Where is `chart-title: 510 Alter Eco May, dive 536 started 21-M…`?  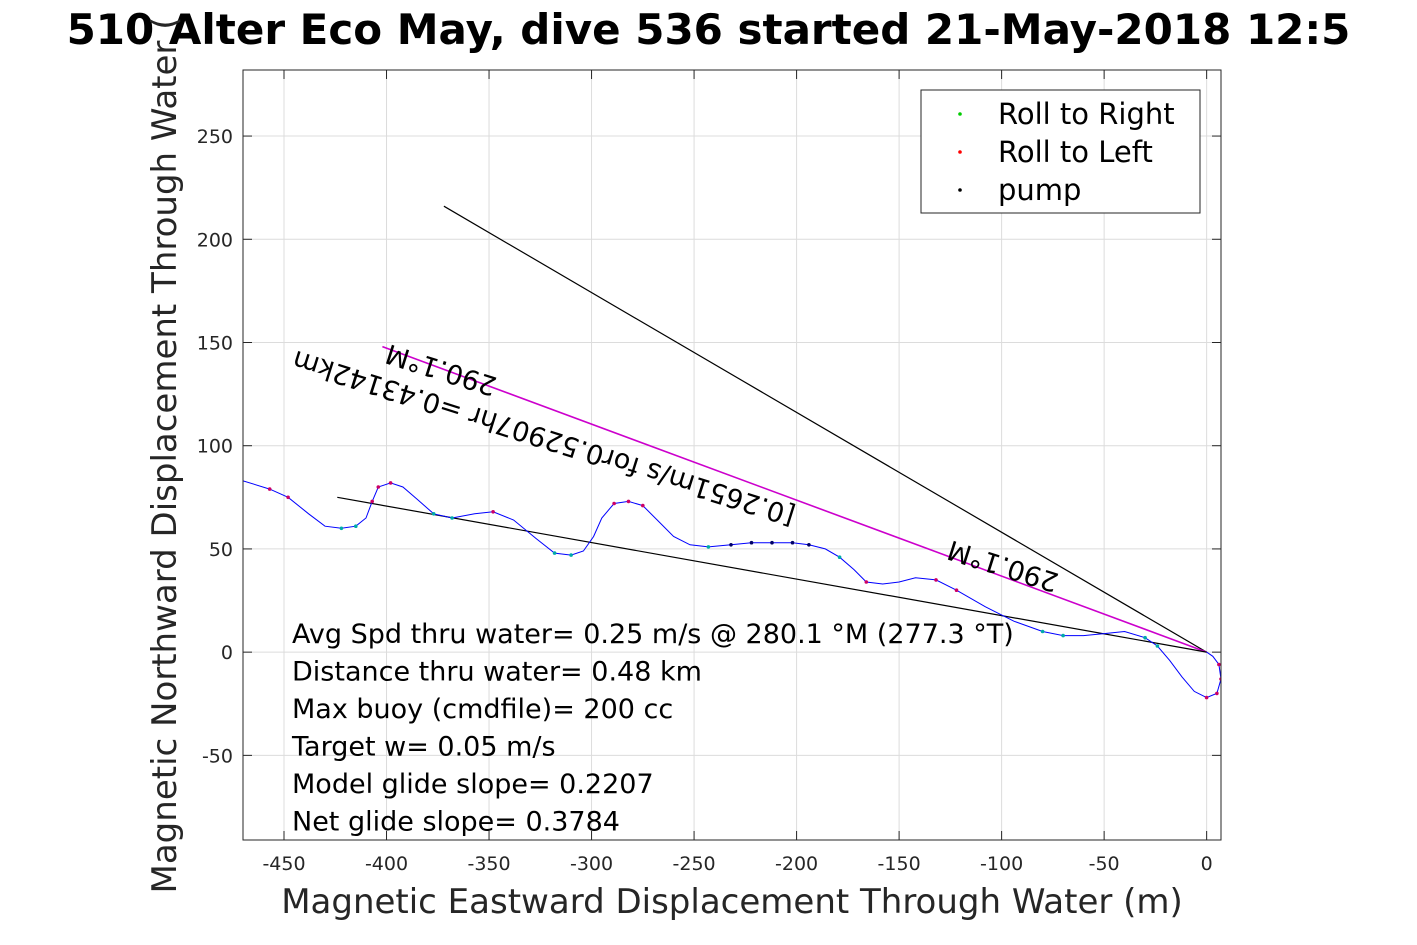 chart-title: 510 Alter Eco May, dive 536 started 21-M… is located at coordinates (708, 29).